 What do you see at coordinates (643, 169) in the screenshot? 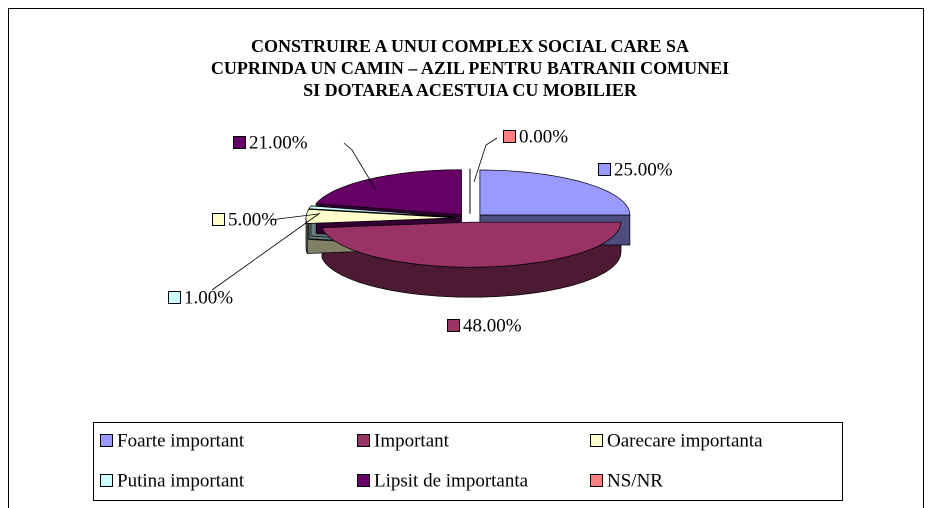
I see `data-label: 25.00%` at bounding box center [643, 169].